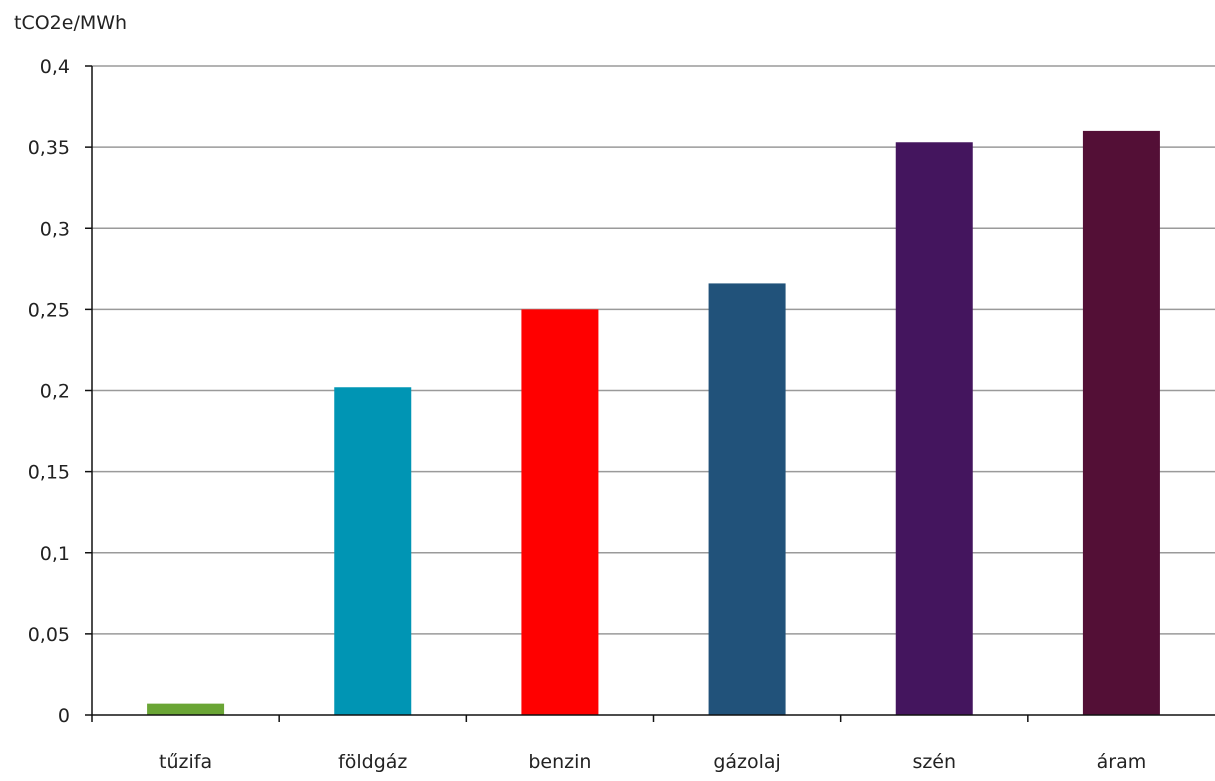 This screenshot has height=781, width=1215. Describe the element at coordinates (49, 310) in the screenshot. I see `y-tick-label: 0,25` at that location.